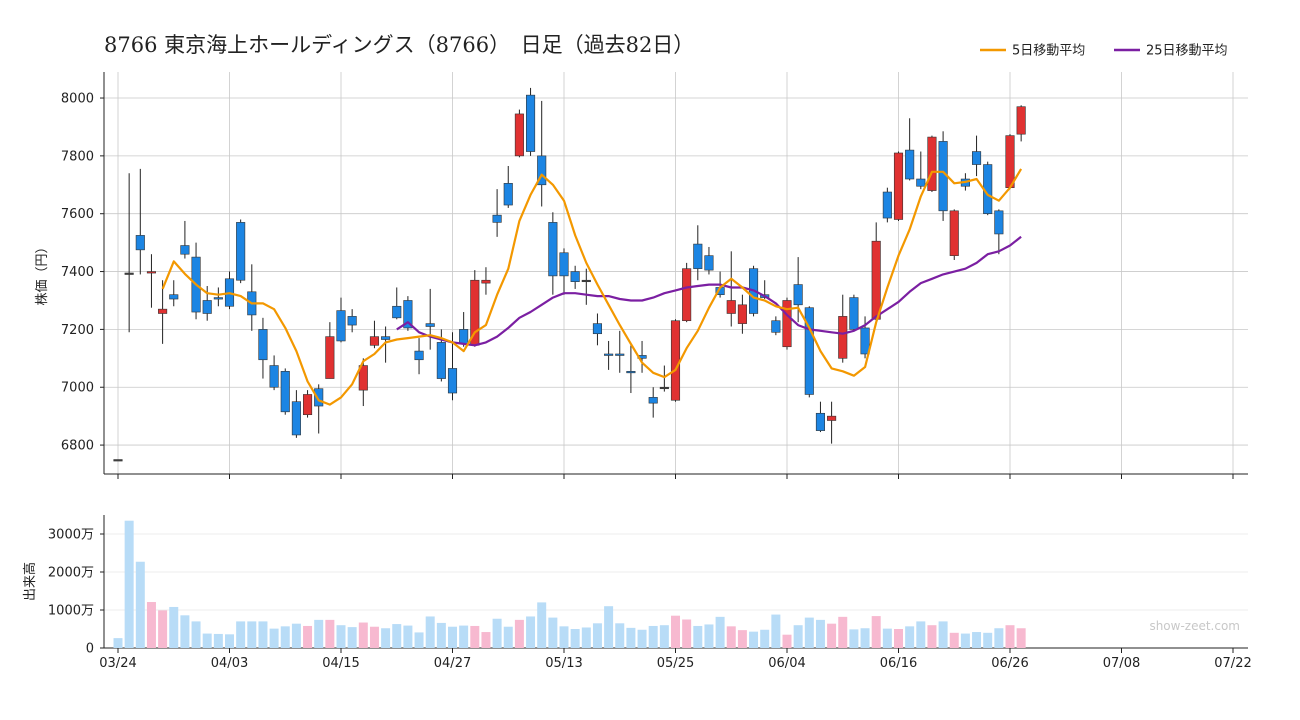 The image size is (1300, 720). Describe the element at coordinates (30, 581) in the screenshot. I see `volume-y-axis-label: 出来高` at that location.